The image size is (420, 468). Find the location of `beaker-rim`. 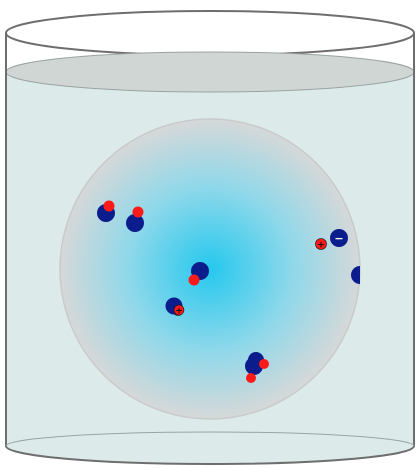

beaker-rim is located at coordinates (210, 33).